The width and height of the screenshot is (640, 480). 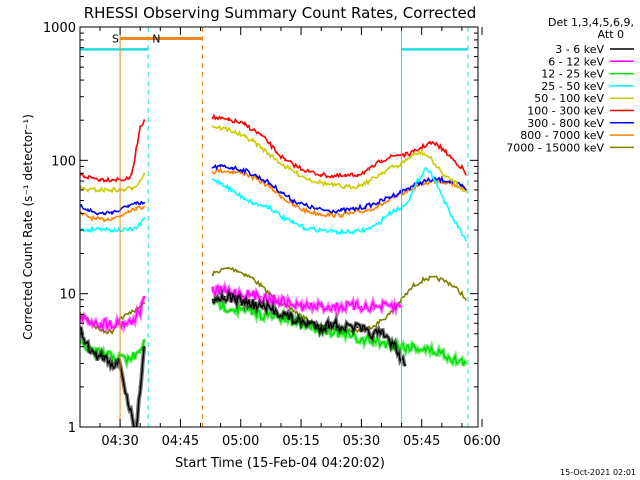 What do you see at coordinates (421, 441) in the screenshot?
I see `x-tick-label-5: 05:45` at bounding box center [421, 441].